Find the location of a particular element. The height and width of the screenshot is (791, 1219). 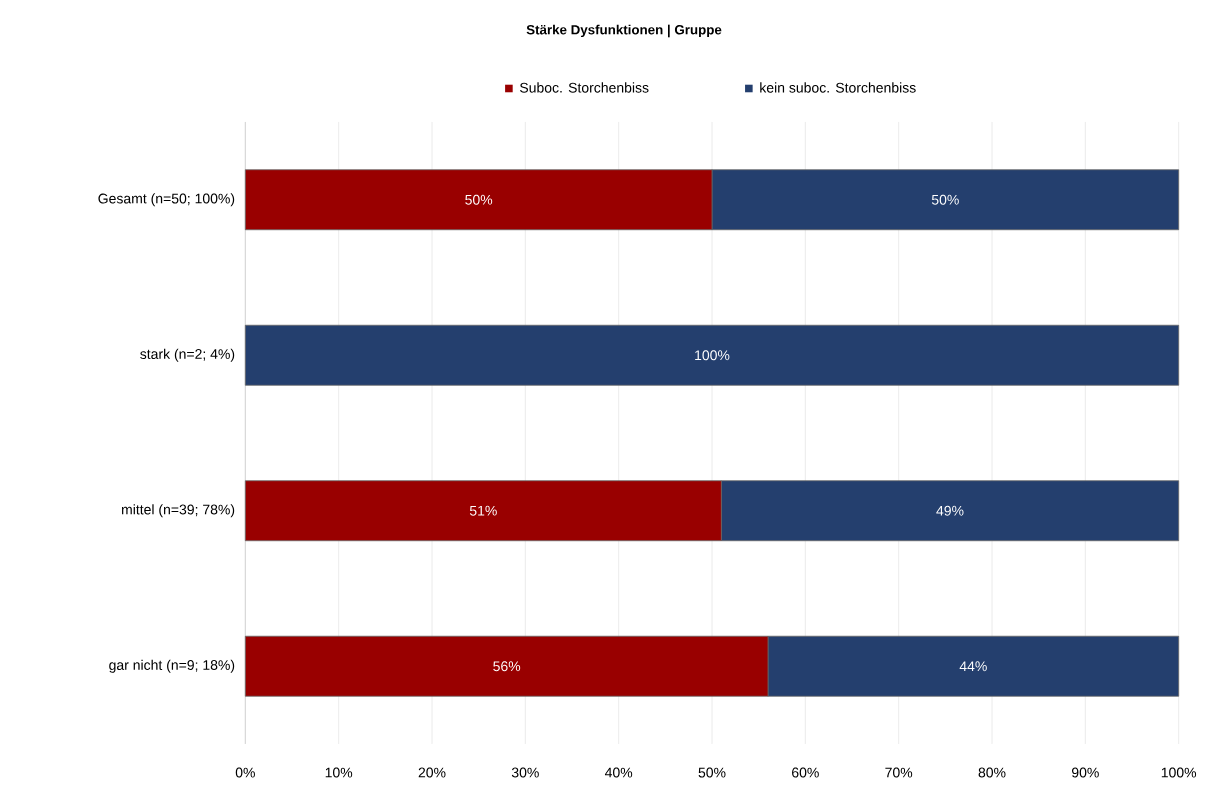

data-label: 100% is located at coordinates (712, 355).